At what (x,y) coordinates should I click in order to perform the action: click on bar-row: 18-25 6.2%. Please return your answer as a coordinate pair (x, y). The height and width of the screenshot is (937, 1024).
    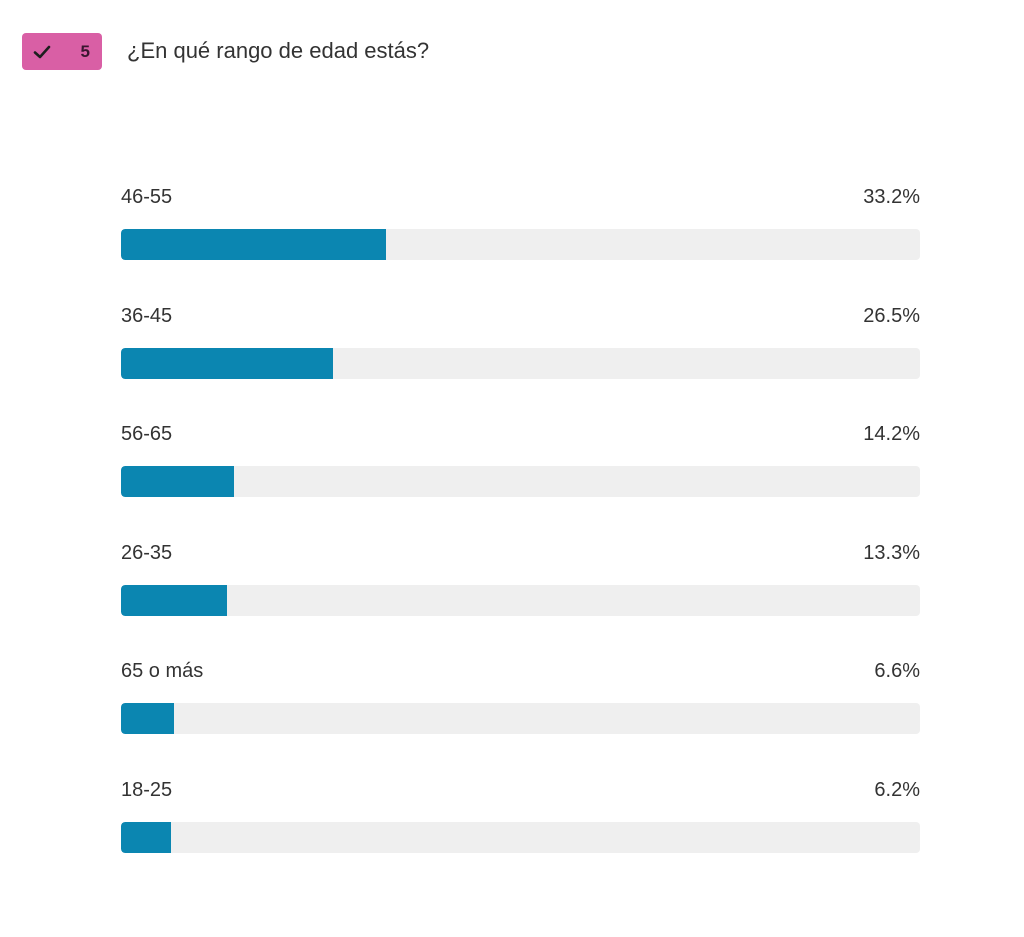
    Looking at the image, I should click on (520, 832).